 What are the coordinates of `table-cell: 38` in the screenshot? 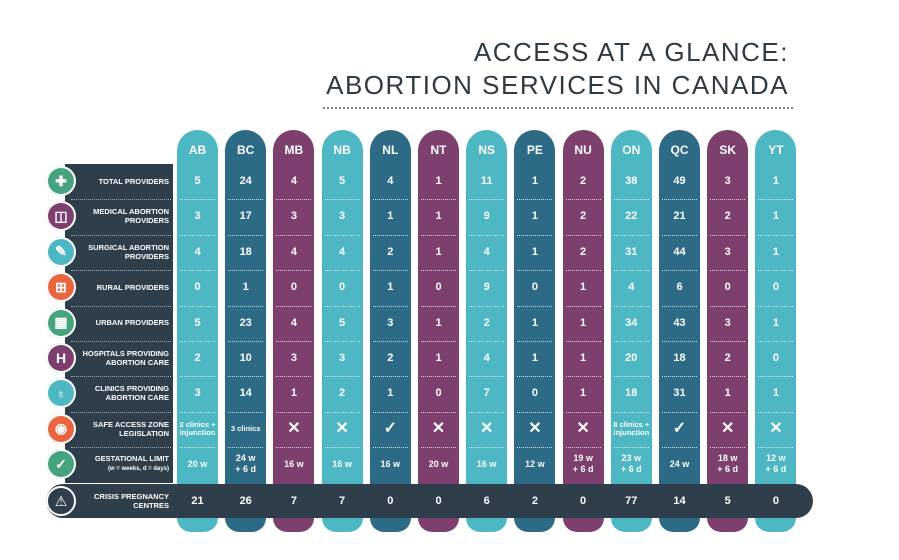 It's located at (631, 181).